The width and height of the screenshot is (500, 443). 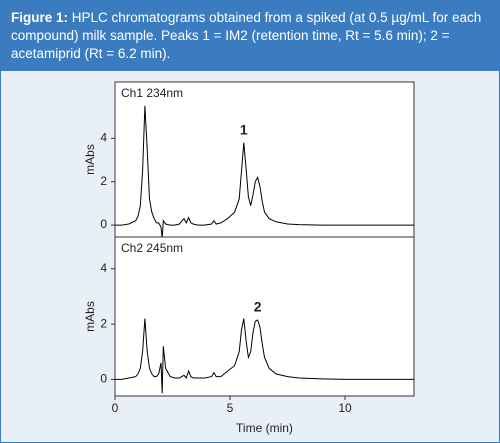 What do you see at coordinates (40, 17) in the screenshot?
I see `caption-label: Figure 1:` at bounding box center [40, 17].